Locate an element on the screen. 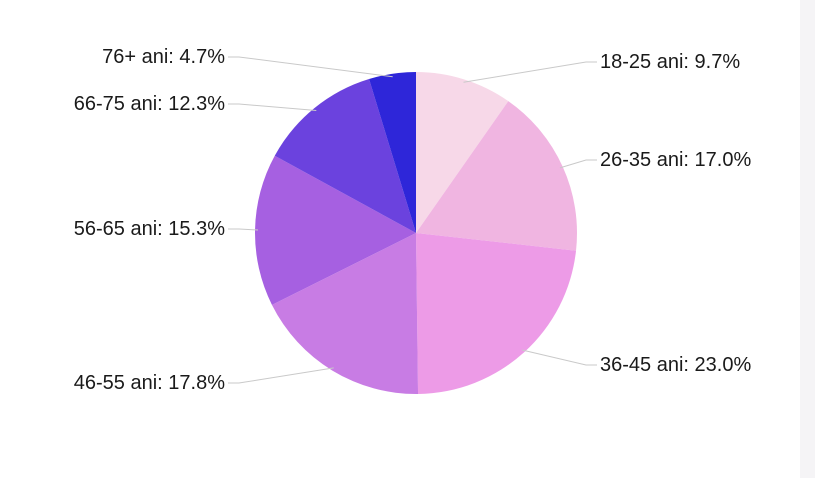 The width and height of the screenshot is (815, 478). slice-label-26-35-ani: 26-35 ani: 17.0% is located at coordinates (676, 160).